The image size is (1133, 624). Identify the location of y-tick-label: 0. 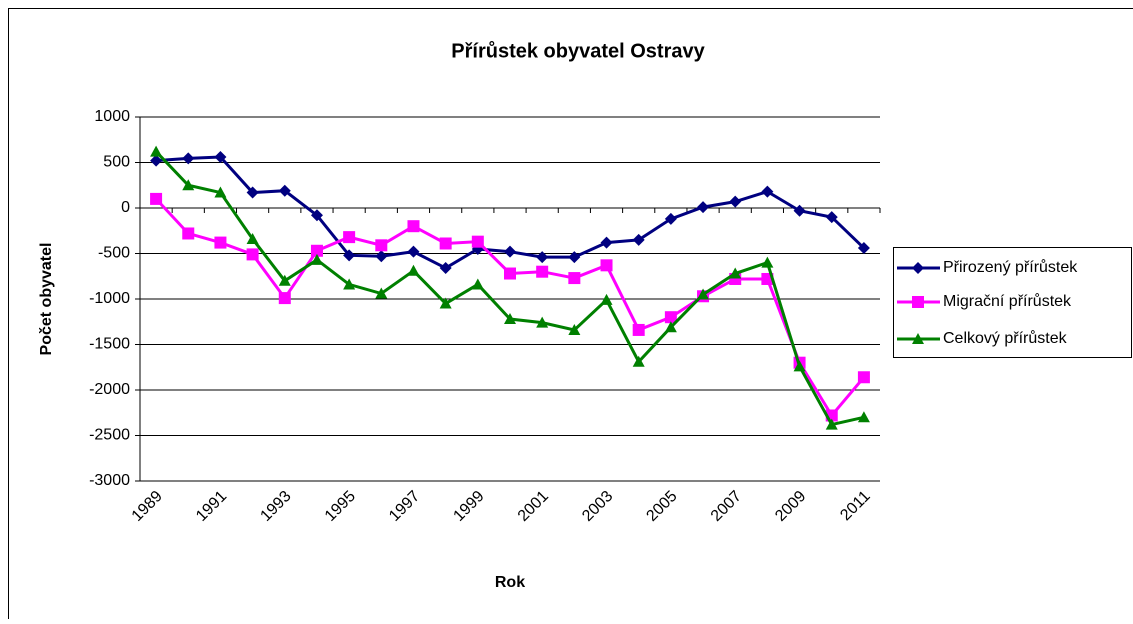
(125, 207).